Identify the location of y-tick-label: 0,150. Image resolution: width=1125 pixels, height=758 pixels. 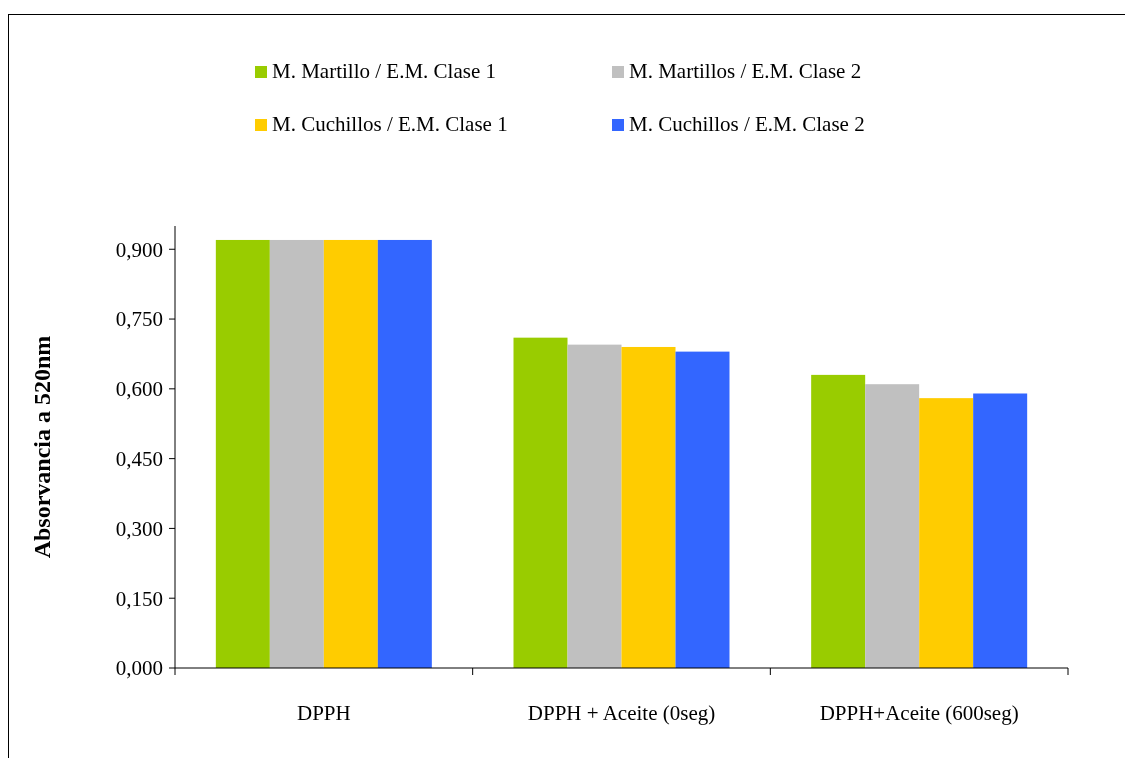
(139, 598).